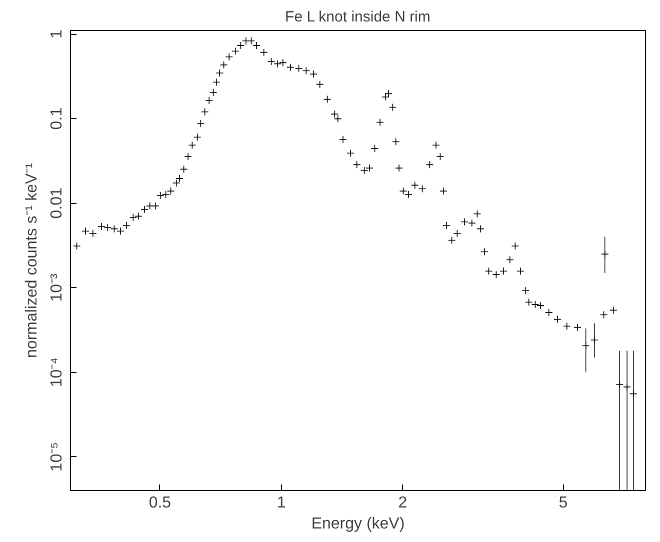 This screenshot has height=542, width=660. I want to click on x-axis-title: Energy (keV), so click(358, 524).